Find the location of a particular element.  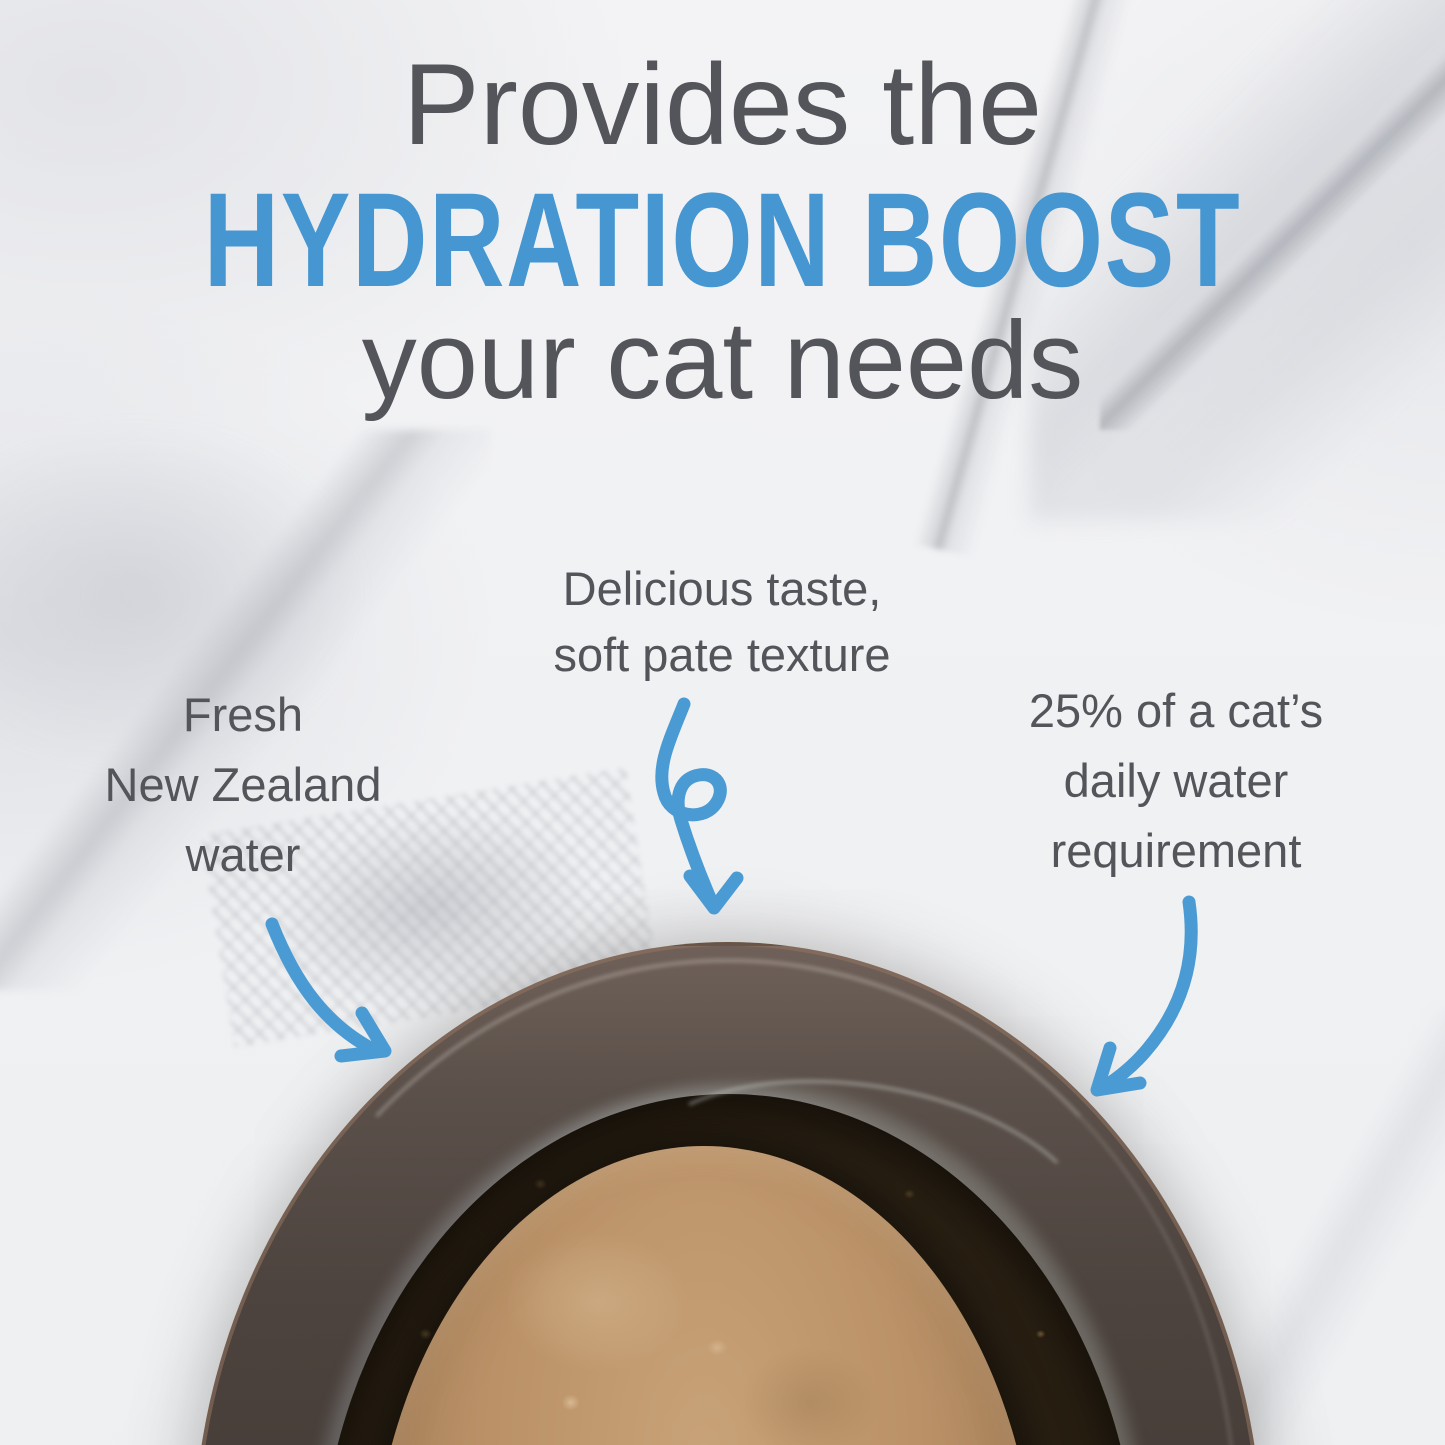

callout-line: soft pate texture is located at coordinates (722, 654).